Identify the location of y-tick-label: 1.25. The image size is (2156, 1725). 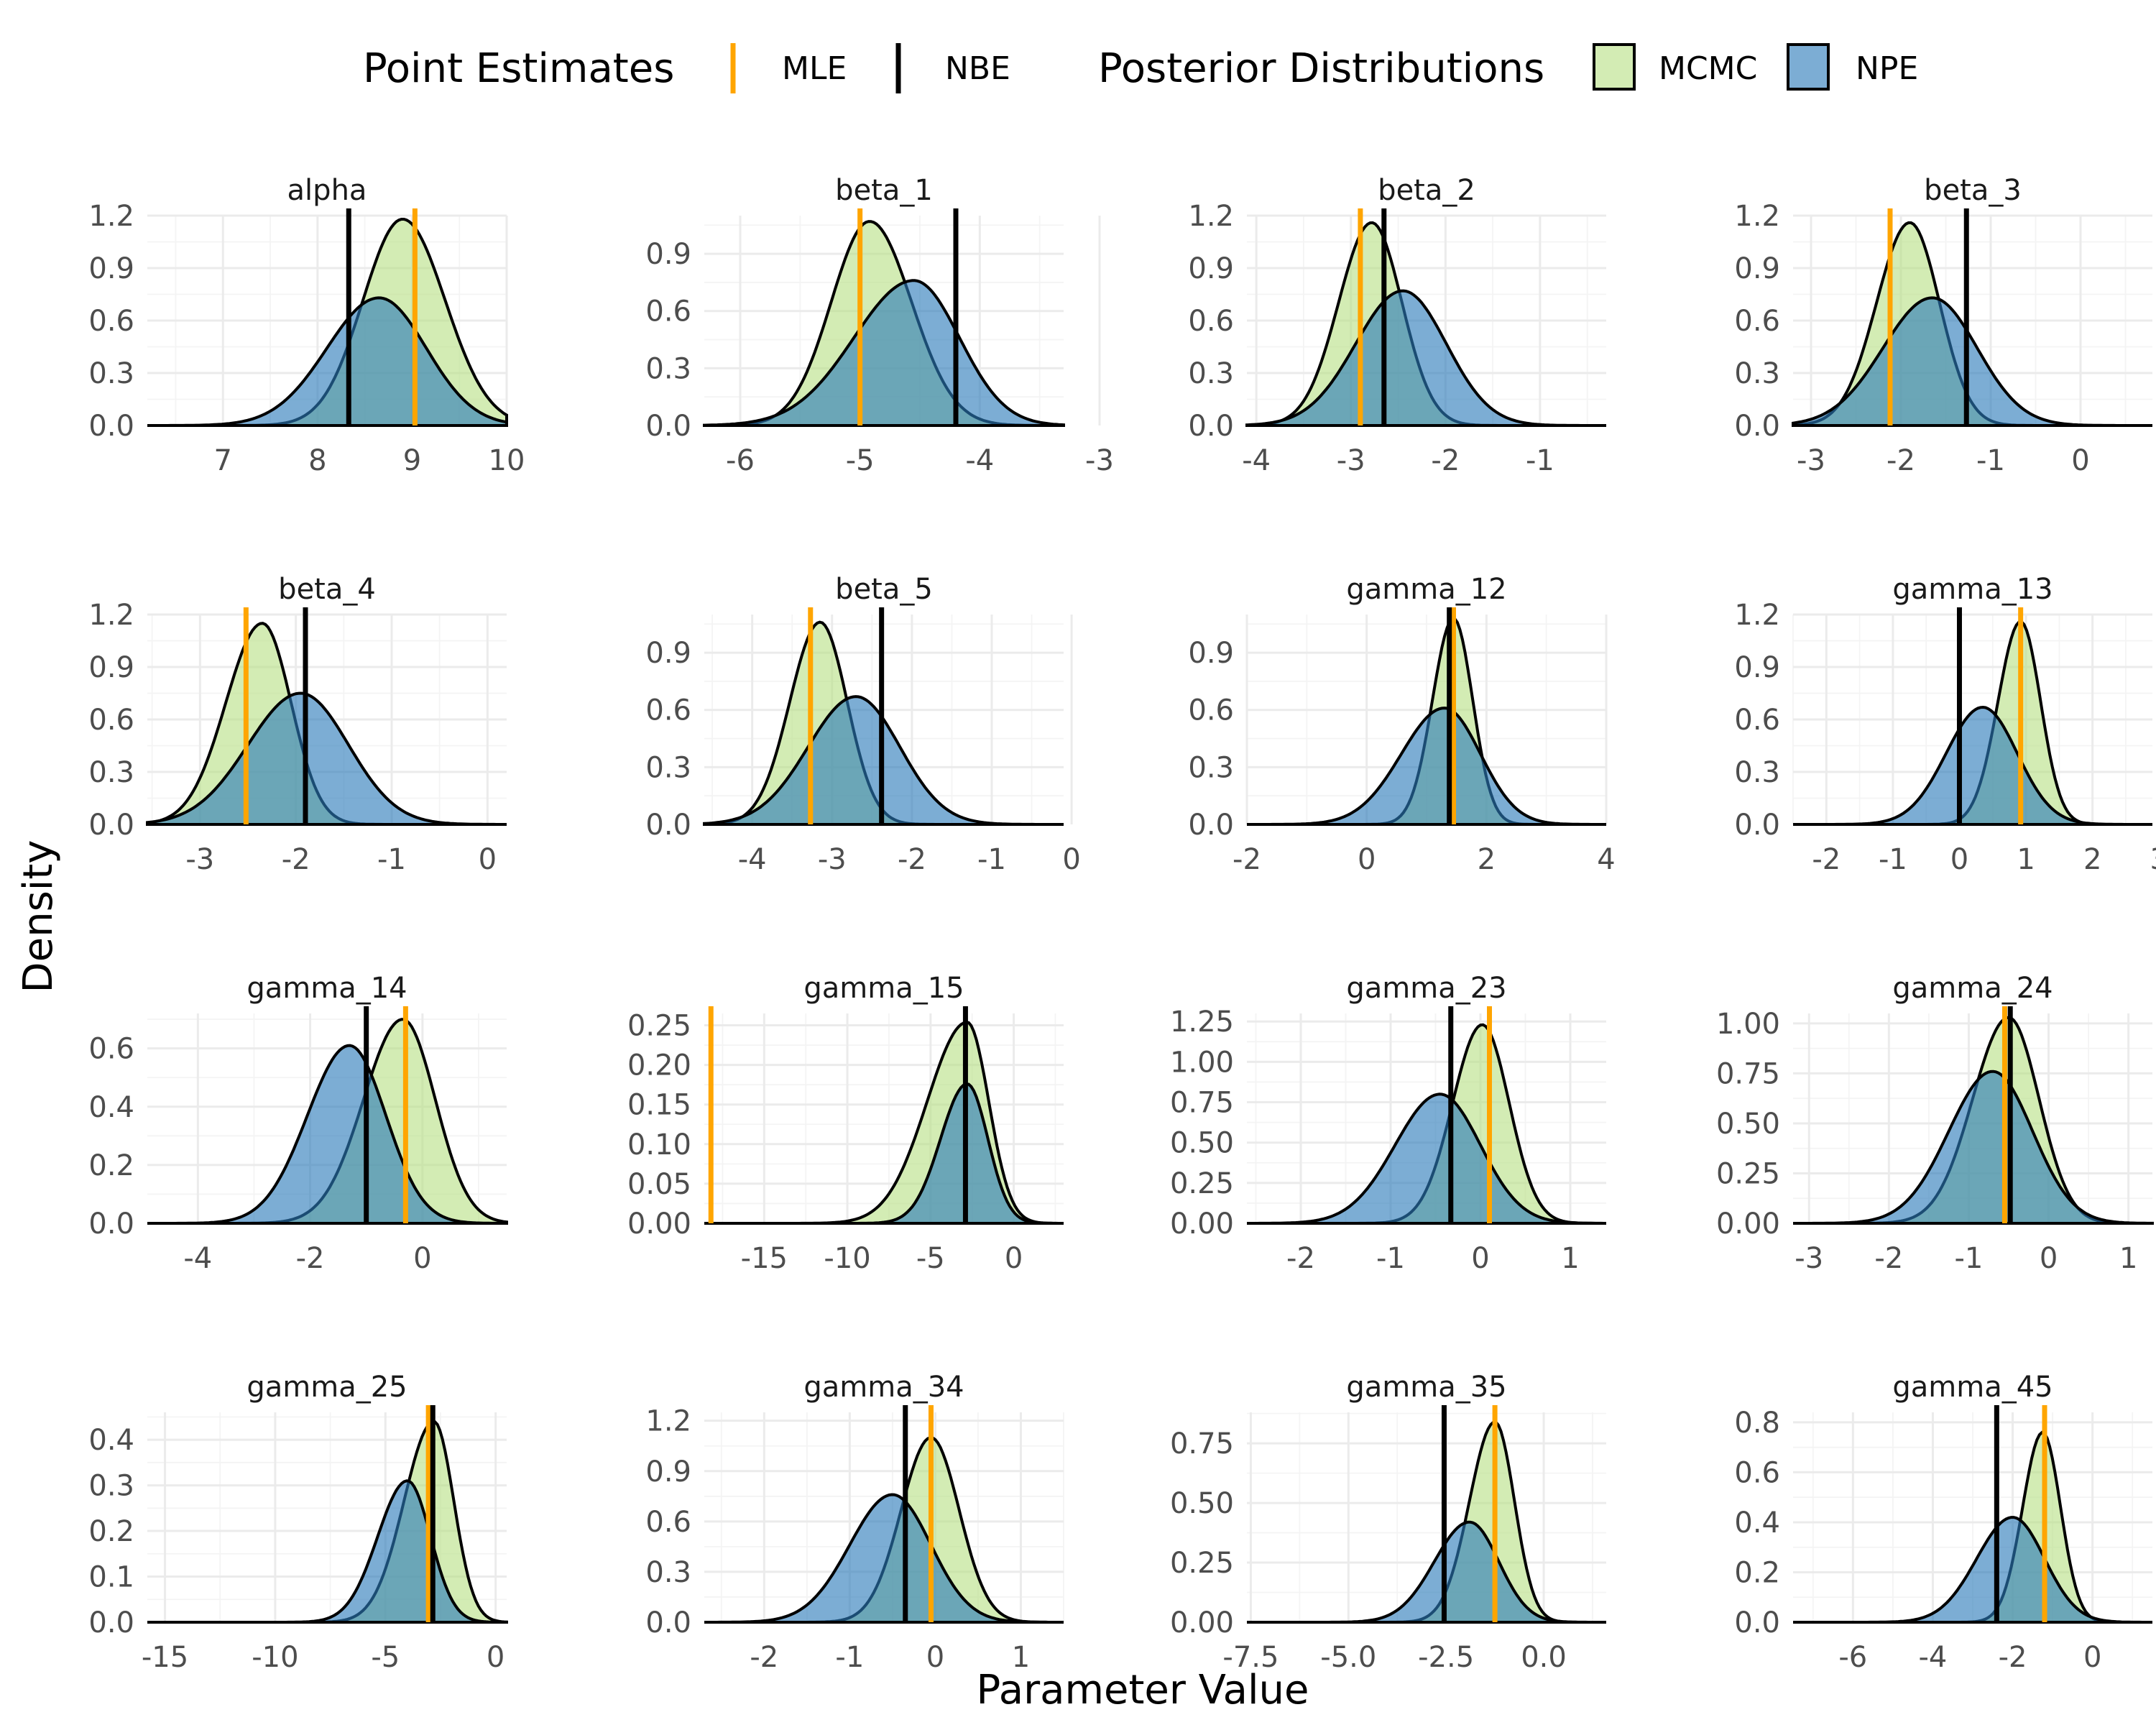
(1202, 1022).